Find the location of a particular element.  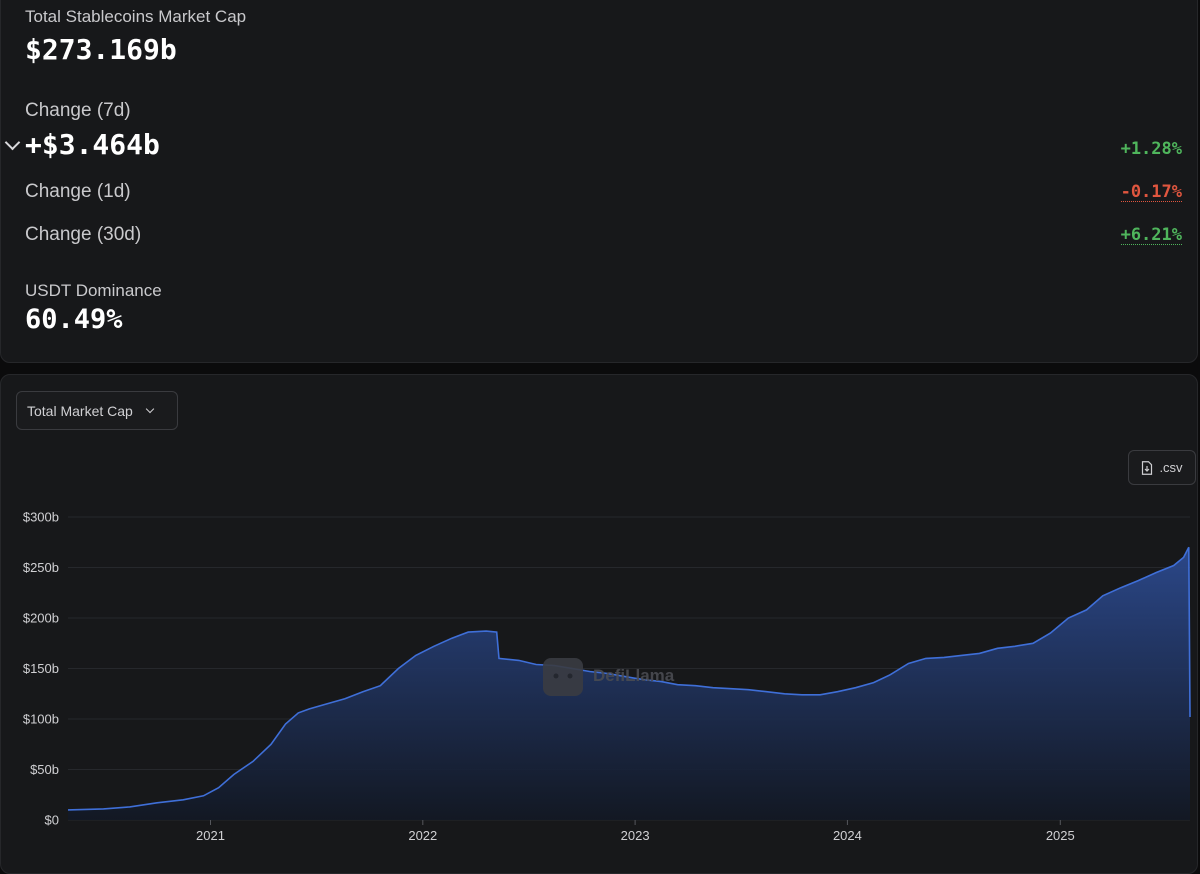

x-tick-label: 2025 is located at coordinates (1060, 835).